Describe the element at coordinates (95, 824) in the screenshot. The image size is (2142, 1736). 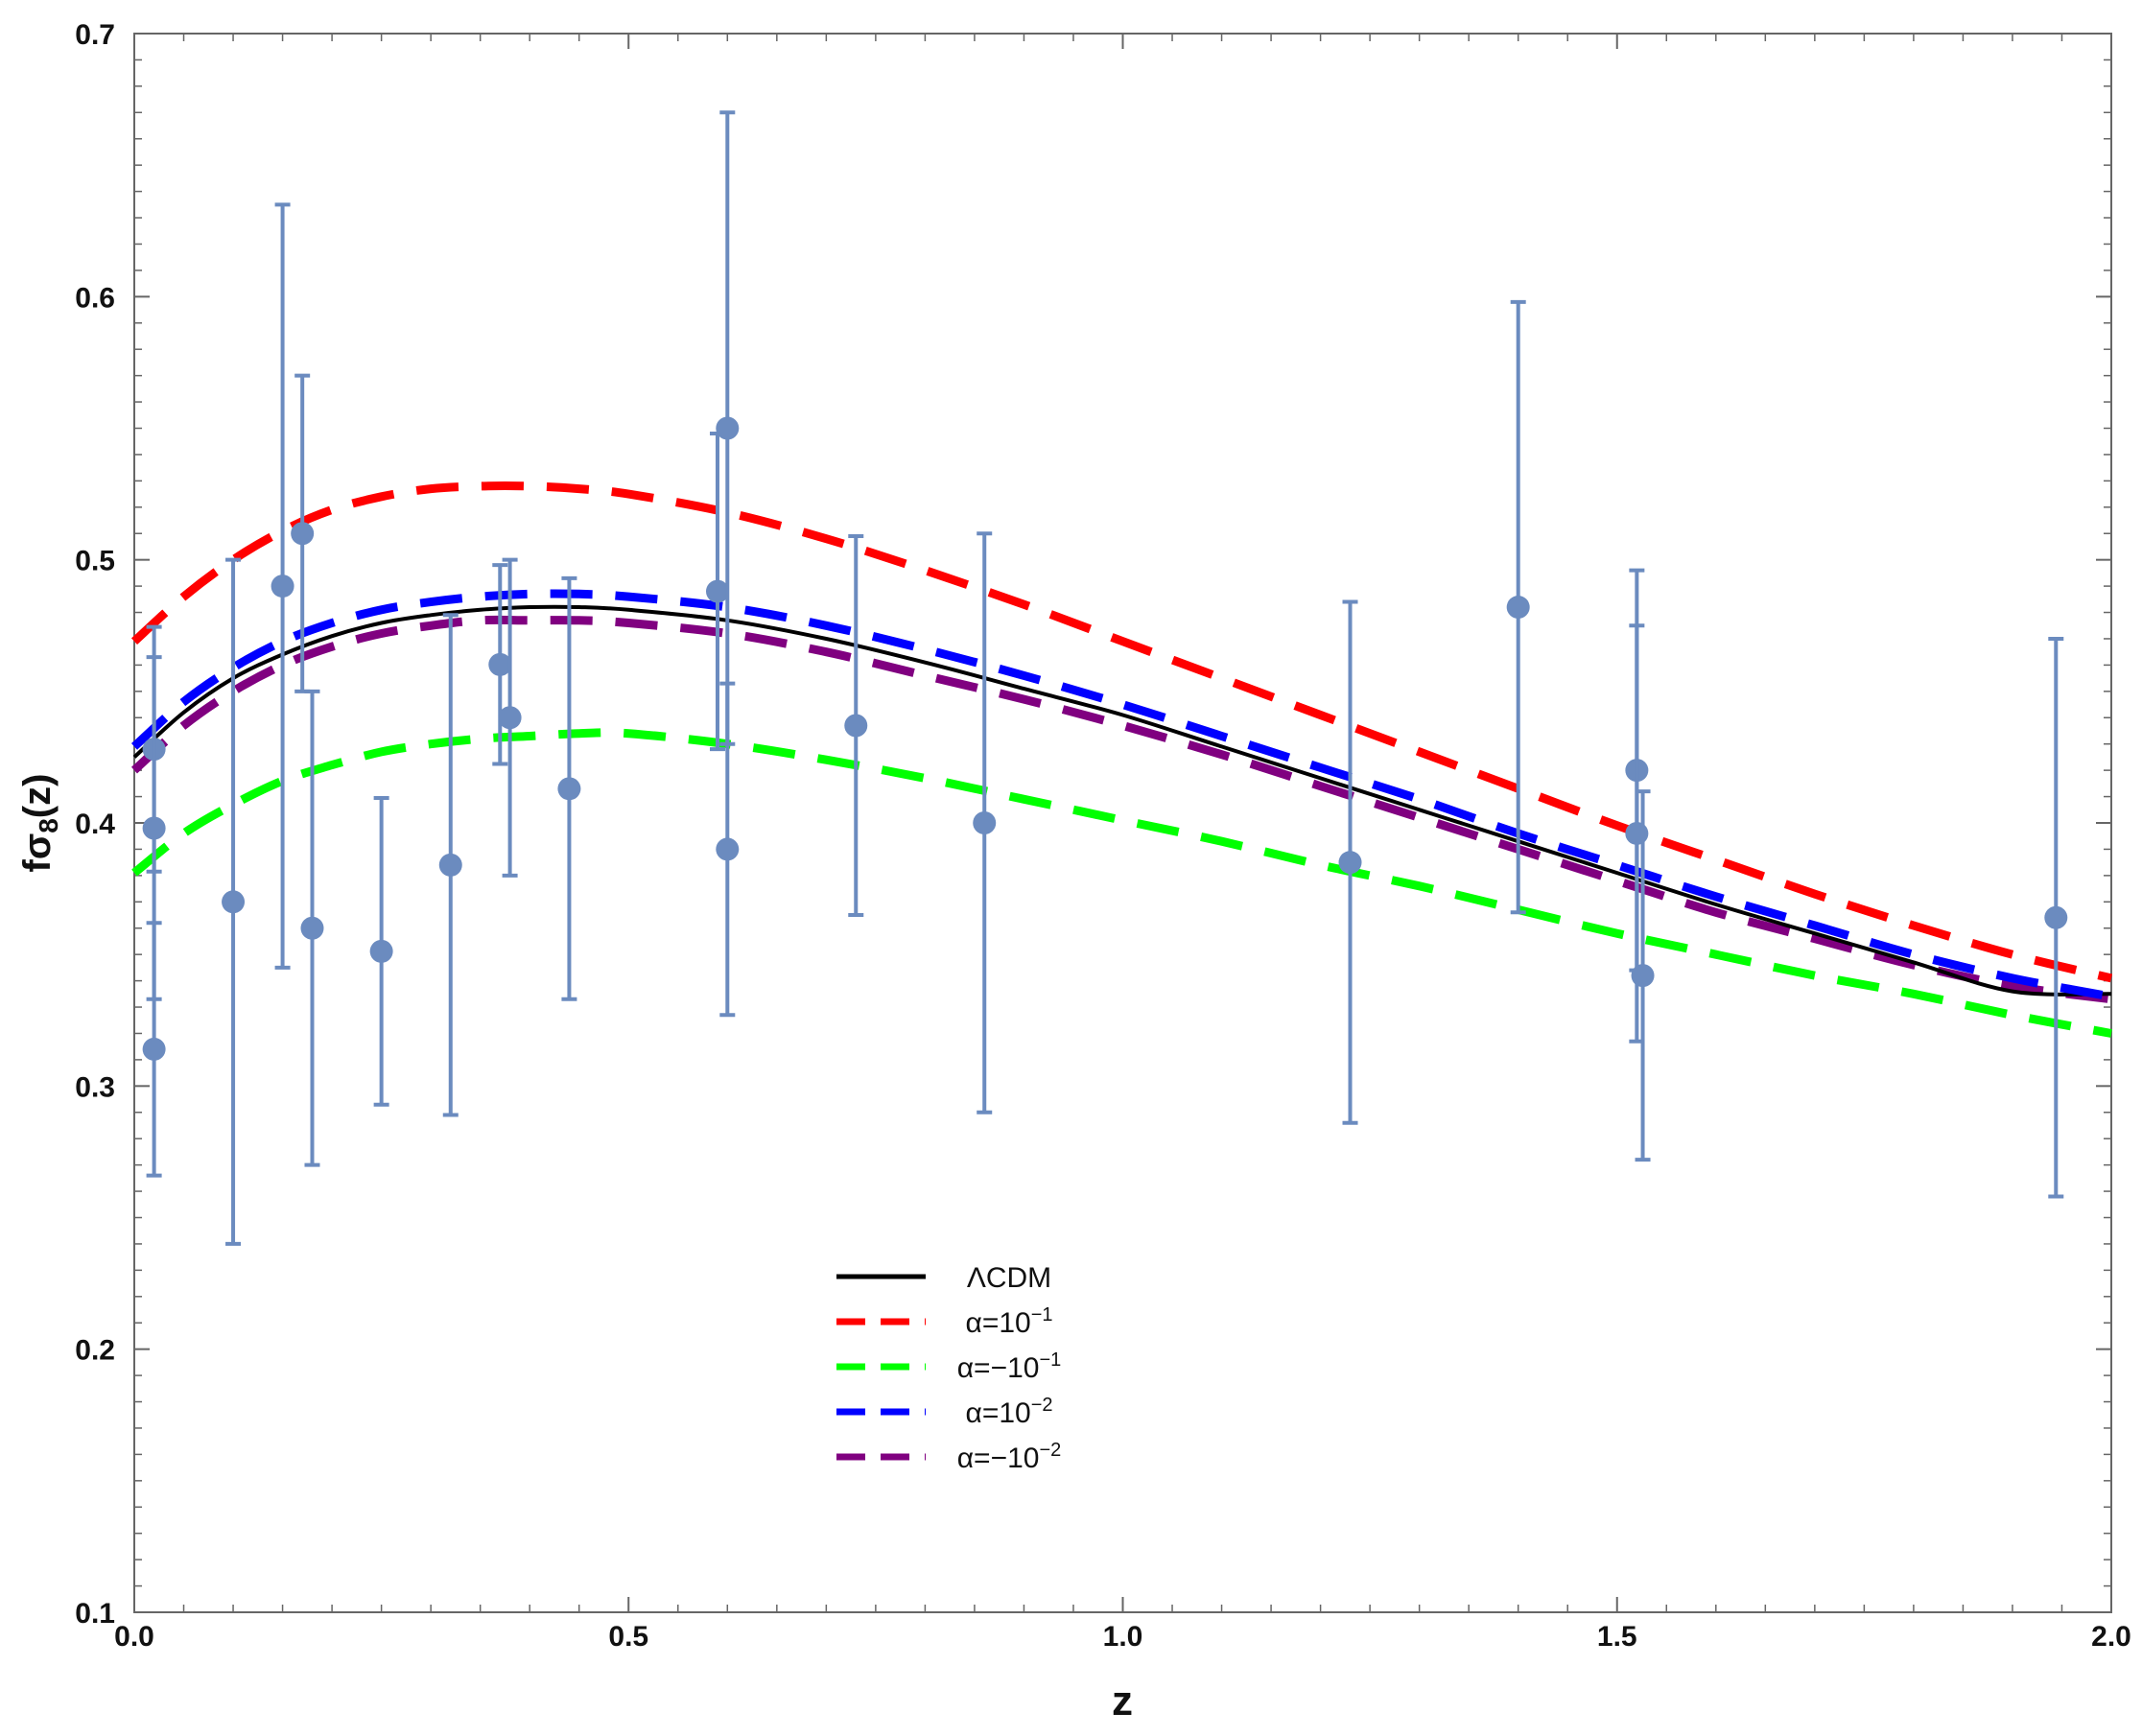
I see `y-tick-label: 0.4` at that location.